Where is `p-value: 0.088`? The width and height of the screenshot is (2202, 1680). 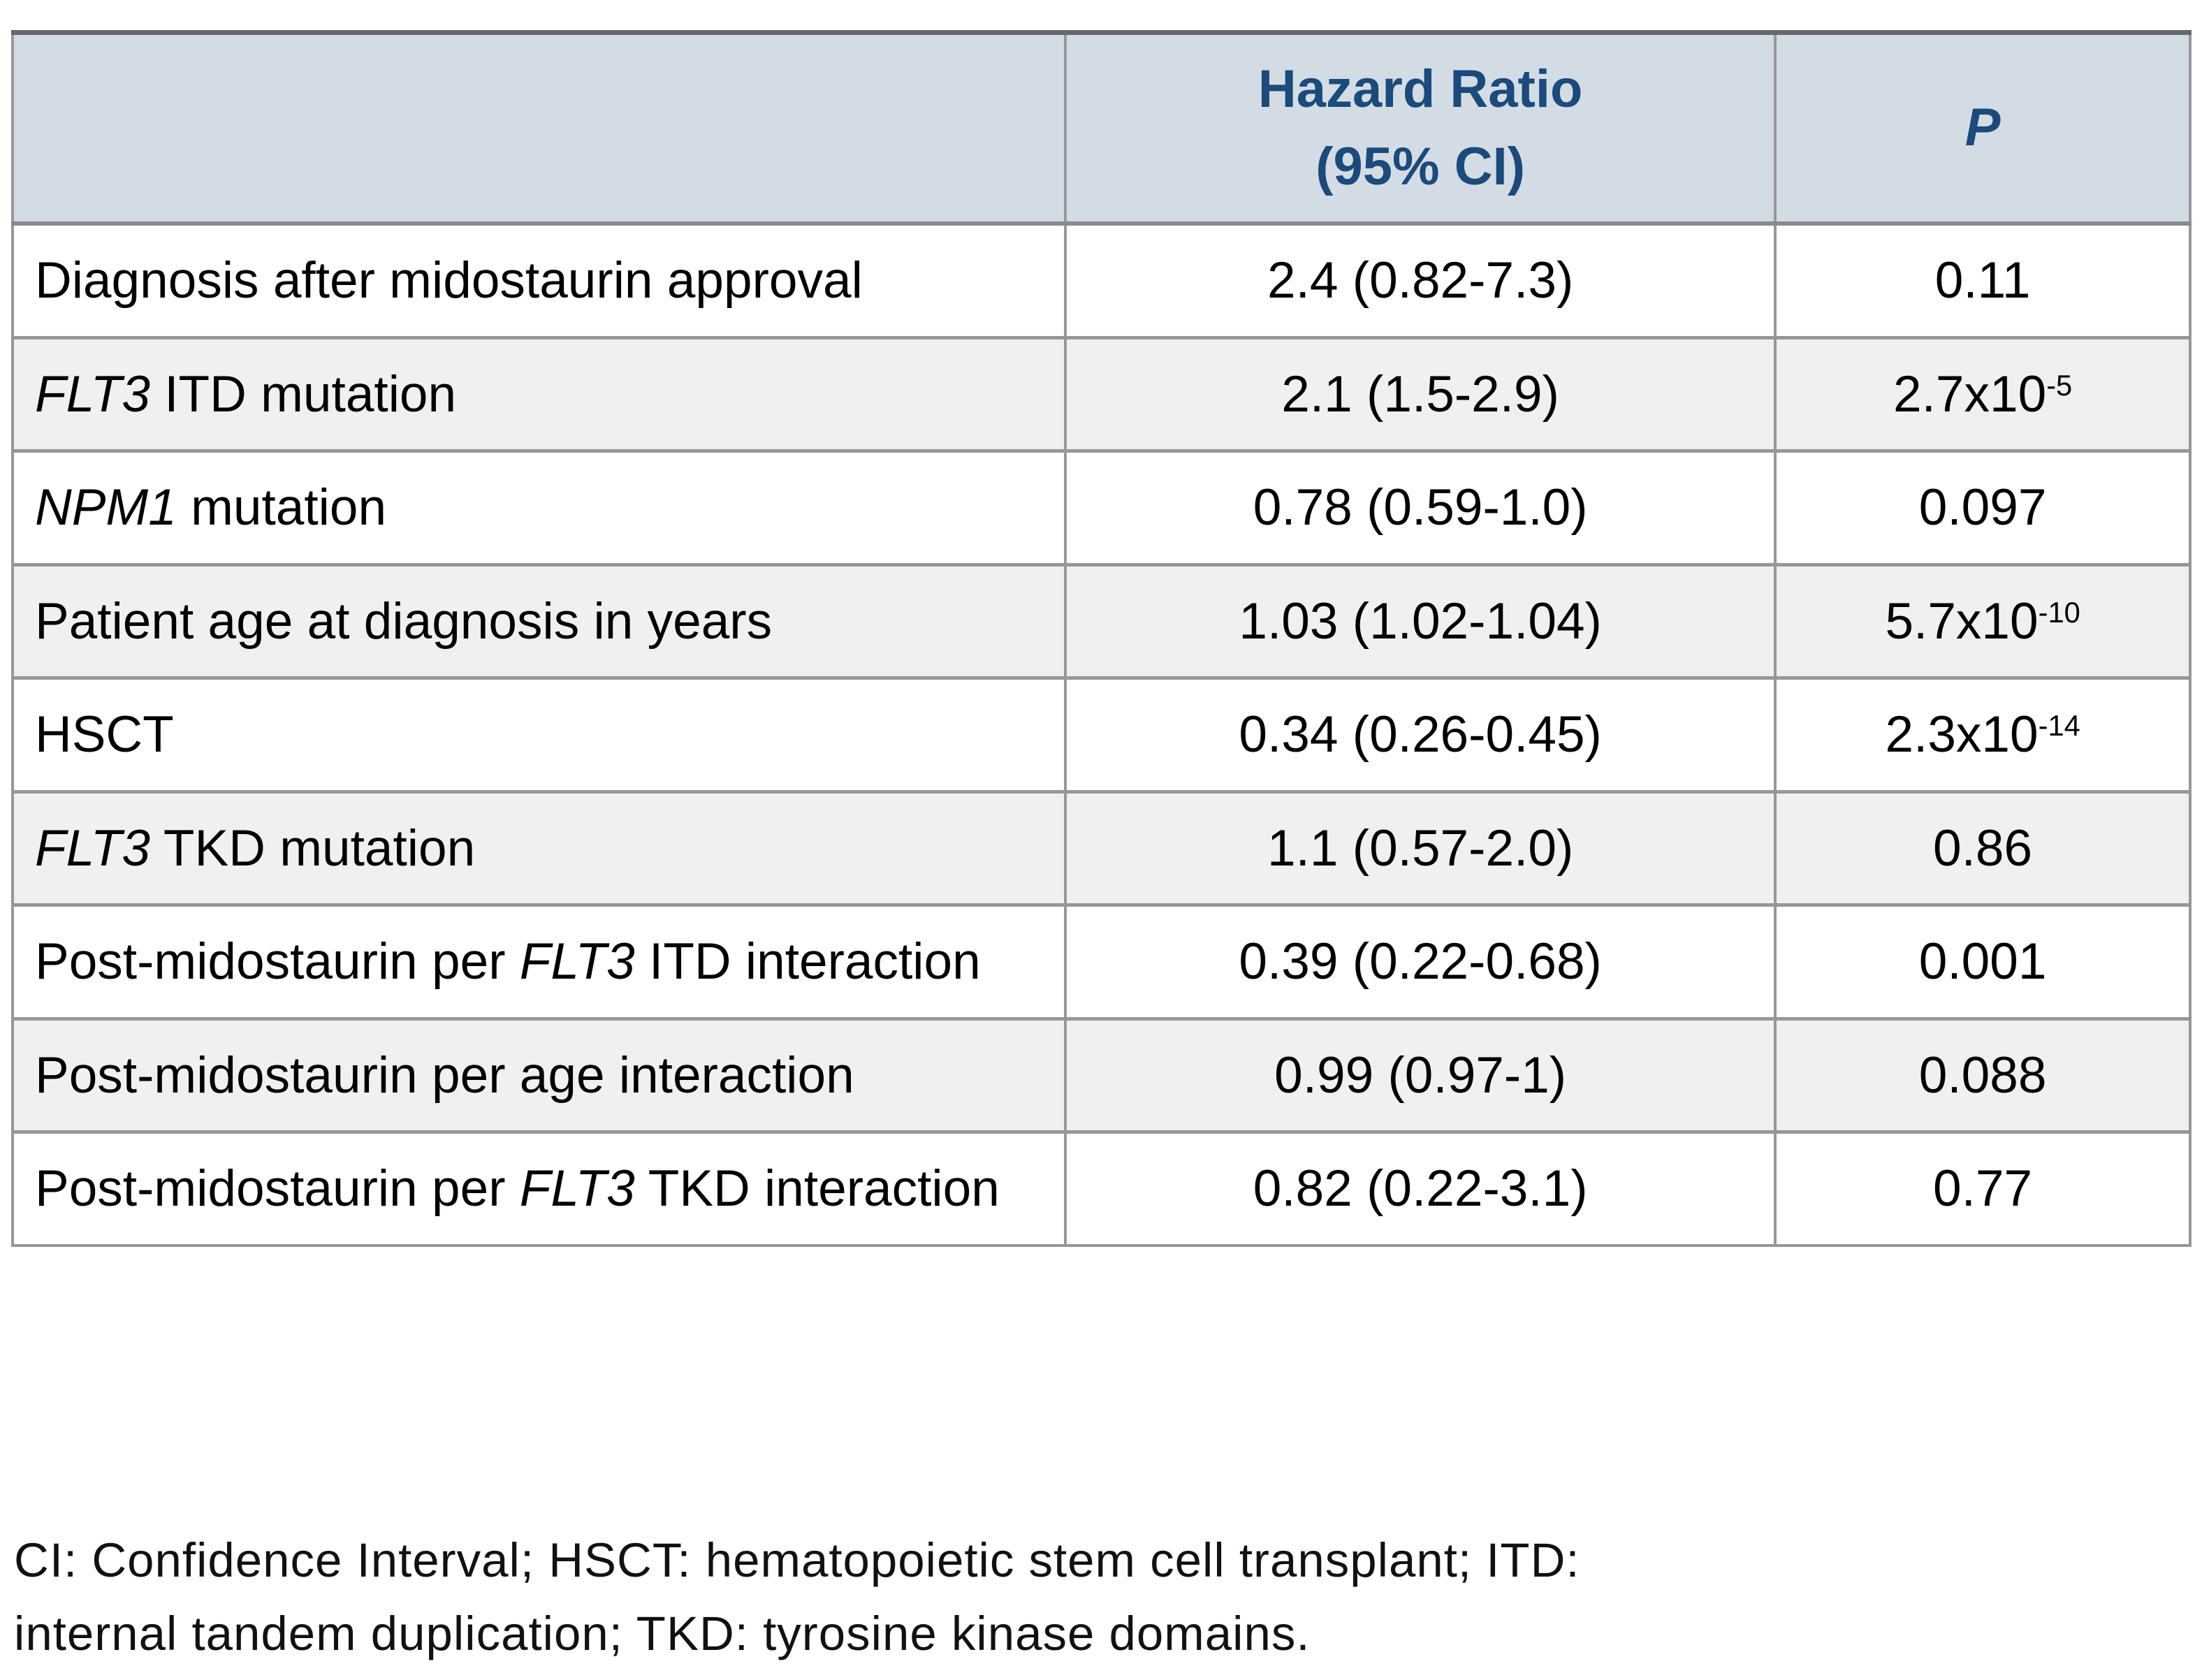 p-value: 0.088 is located at coordinates (1983, 1075).